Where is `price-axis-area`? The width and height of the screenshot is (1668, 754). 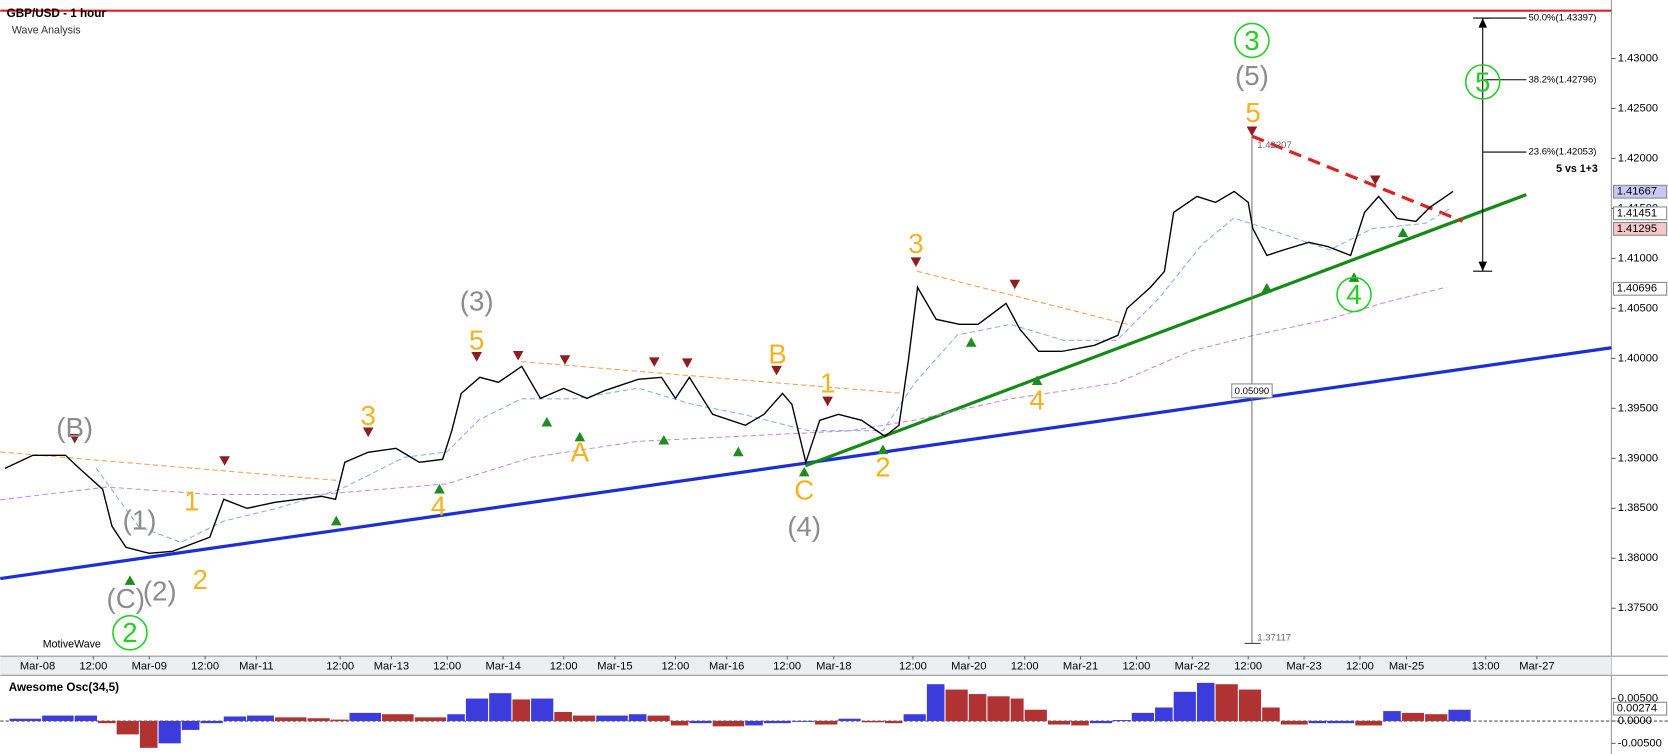
price-axis-area is located at coordinates (1639, 377).